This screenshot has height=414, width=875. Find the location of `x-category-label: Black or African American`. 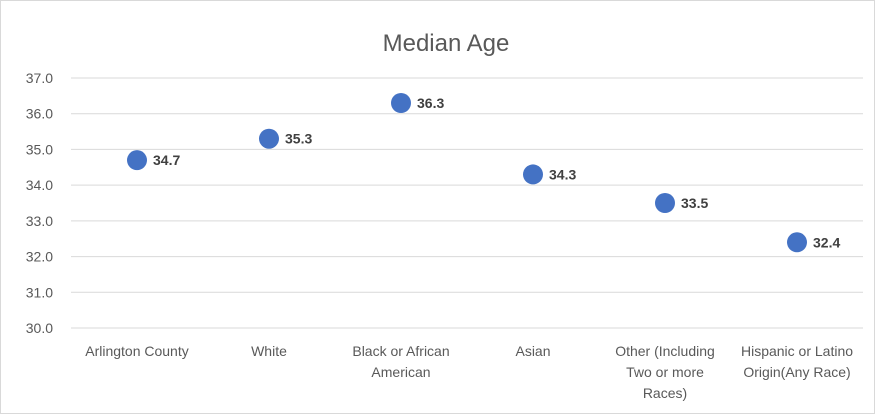

x-category-label: Black or African American is located at coordinates (400, 361).